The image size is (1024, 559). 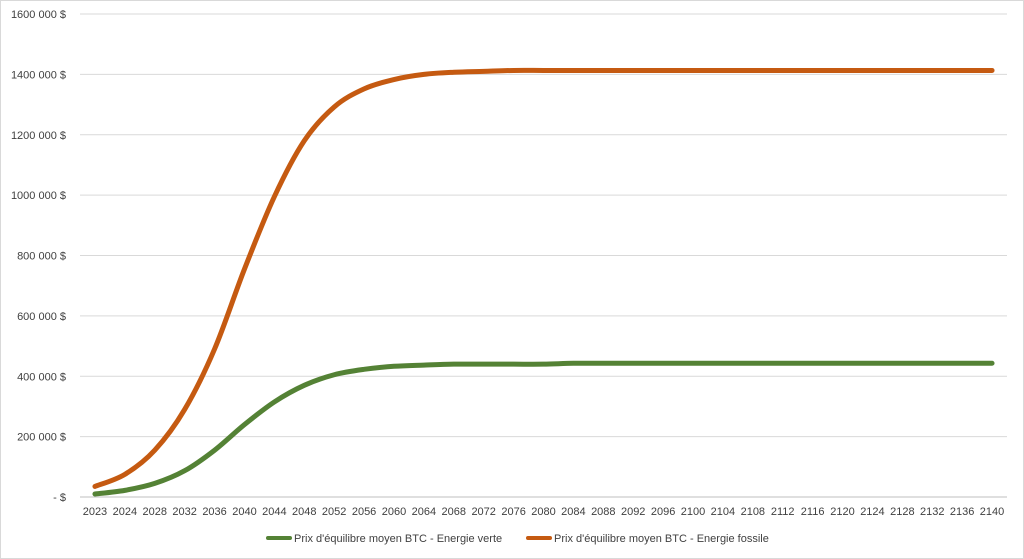 What do you see at coordinates (454, 512) in the screenshot?
I see `x-tick-label: 2068` at bounding box center [454, 512].